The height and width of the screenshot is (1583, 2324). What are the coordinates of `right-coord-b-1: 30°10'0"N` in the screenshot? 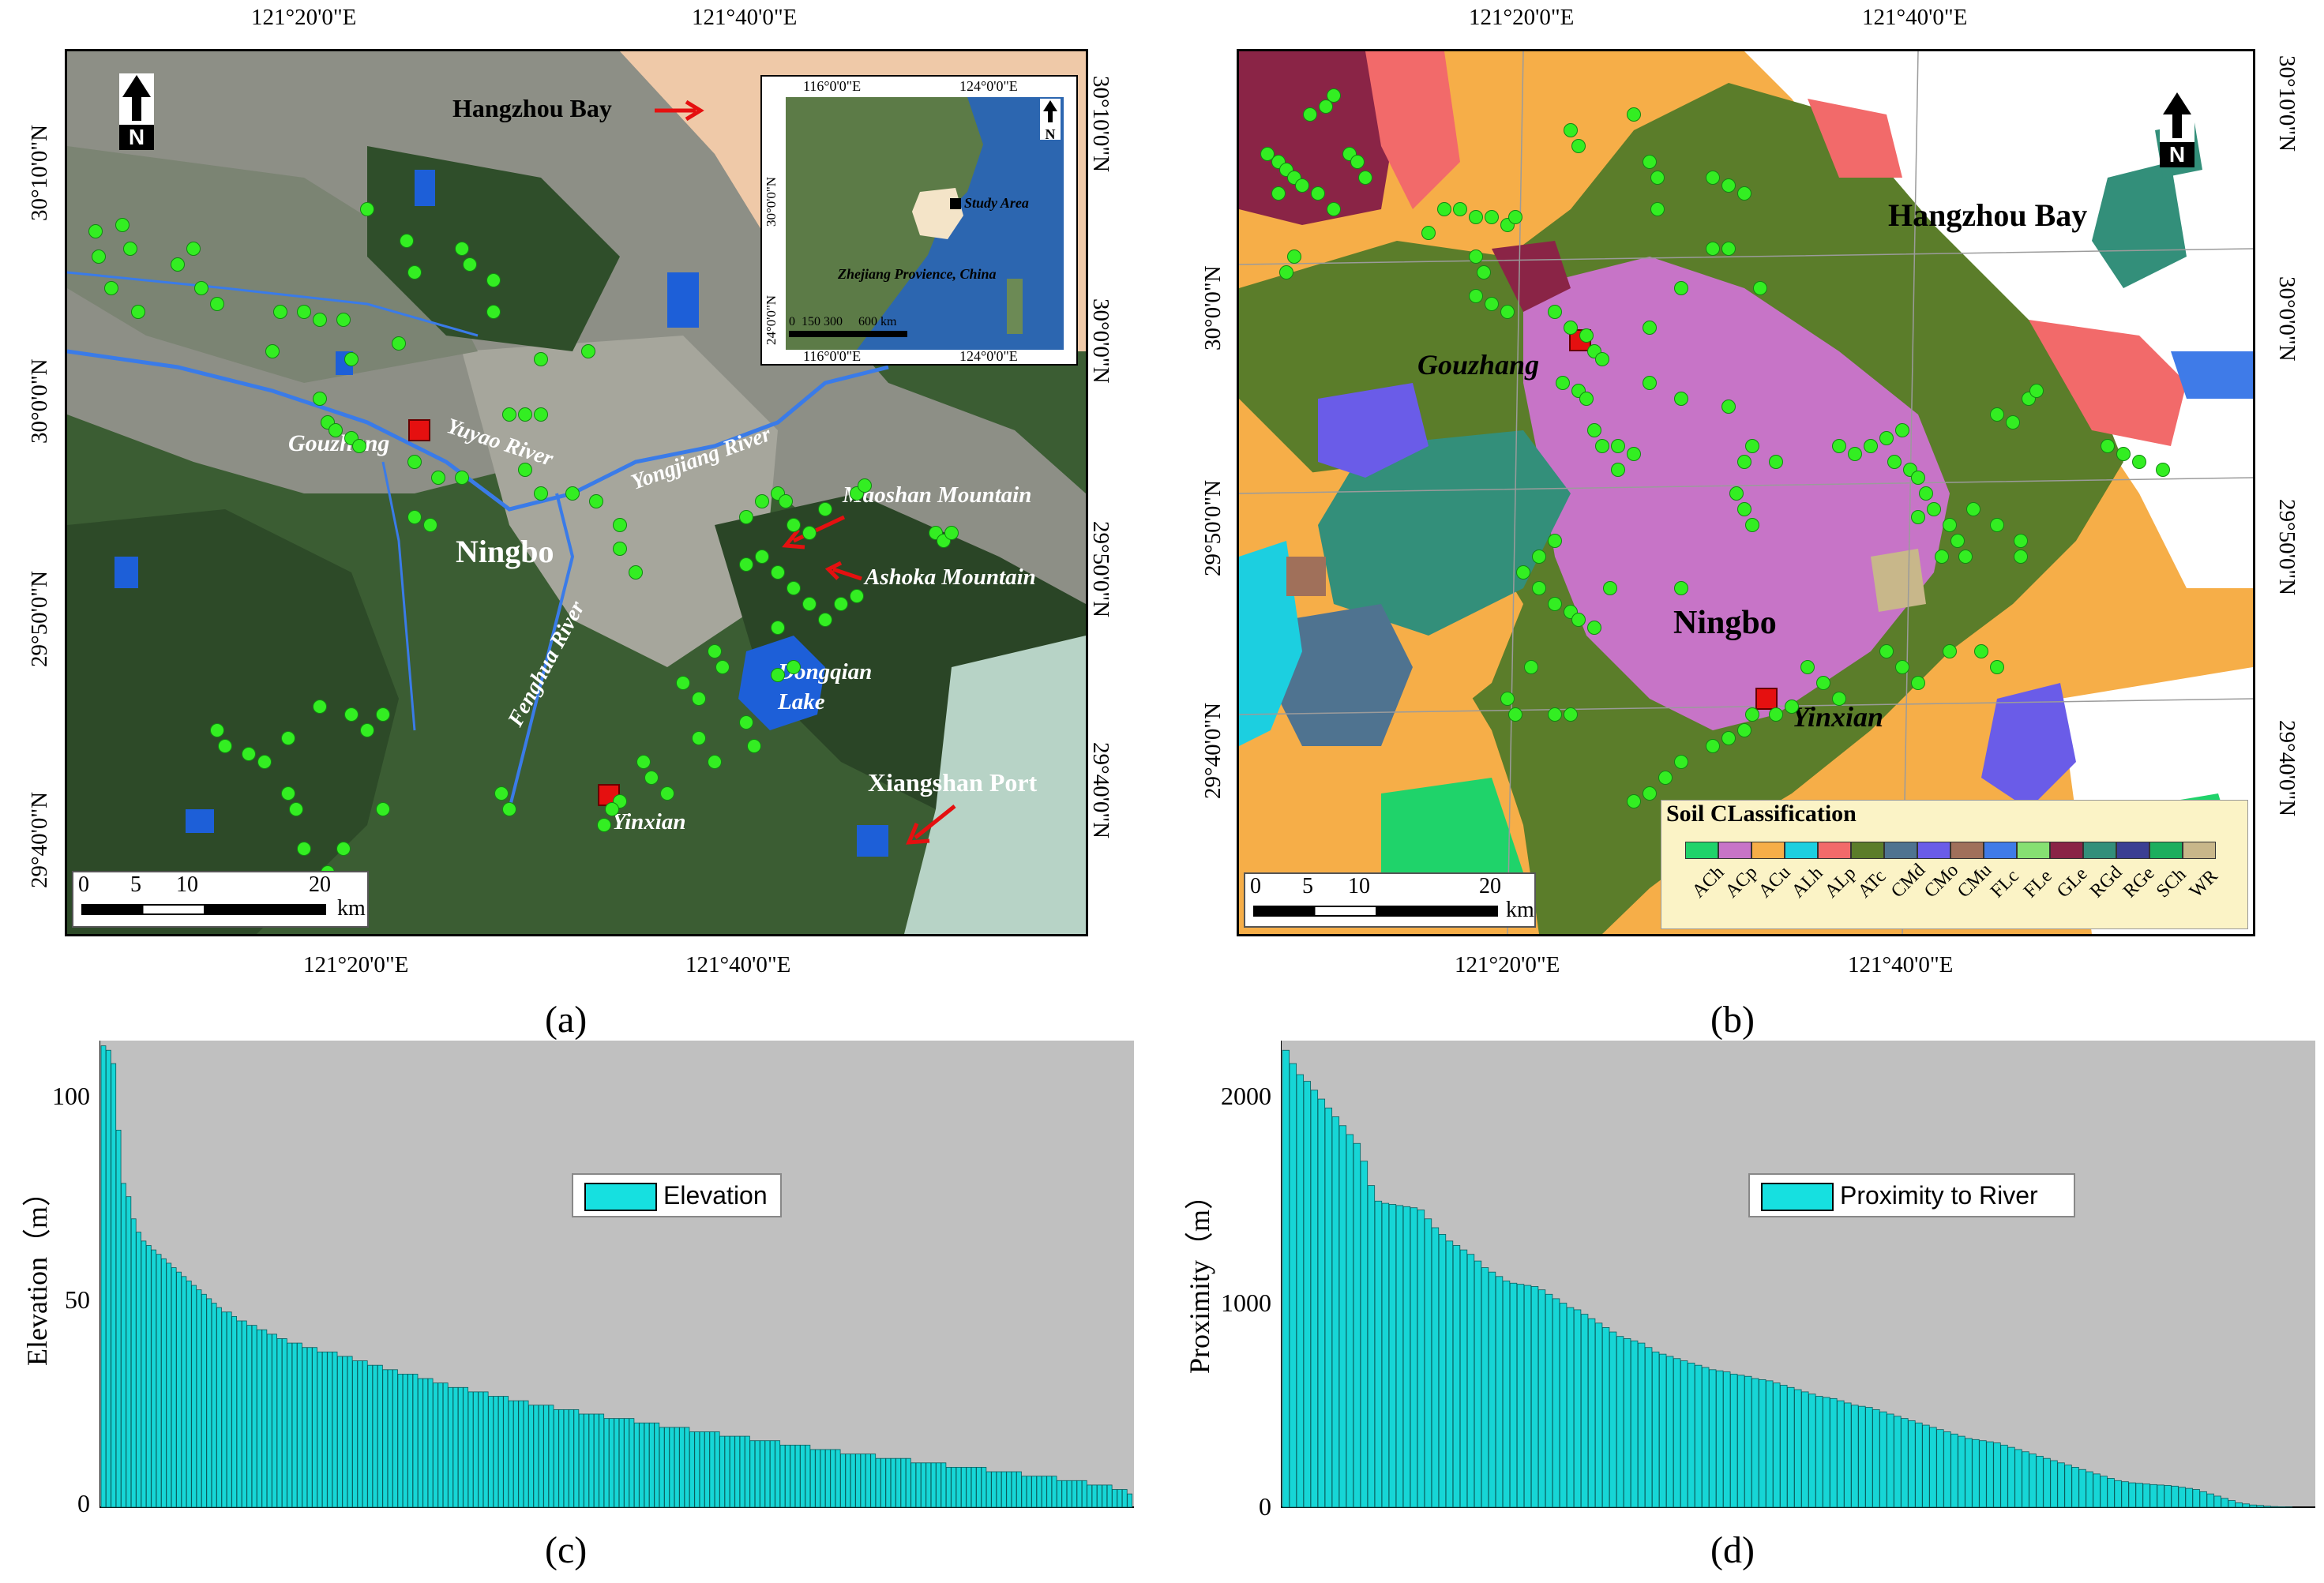 It's located at (2287, 103).